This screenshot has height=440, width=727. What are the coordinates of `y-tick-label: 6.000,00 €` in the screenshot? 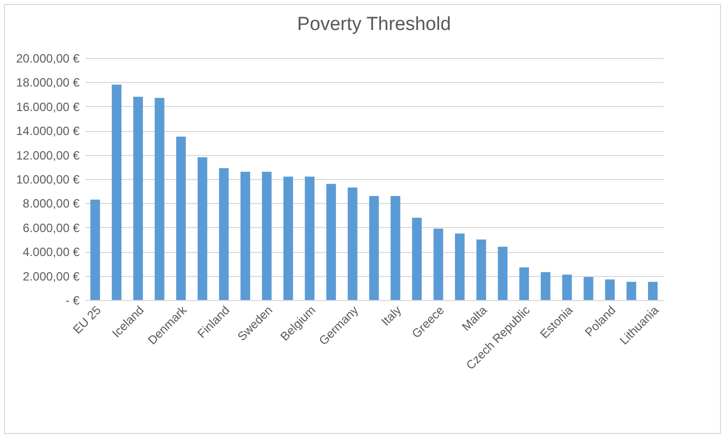 It's located at (51, 227).